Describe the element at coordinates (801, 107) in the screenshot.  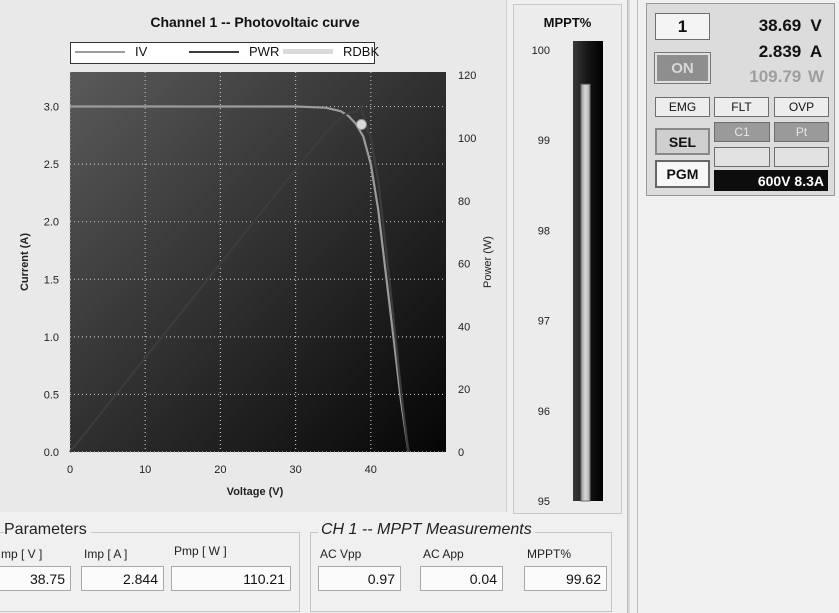
I see `ovp-button: OVP` at that location.